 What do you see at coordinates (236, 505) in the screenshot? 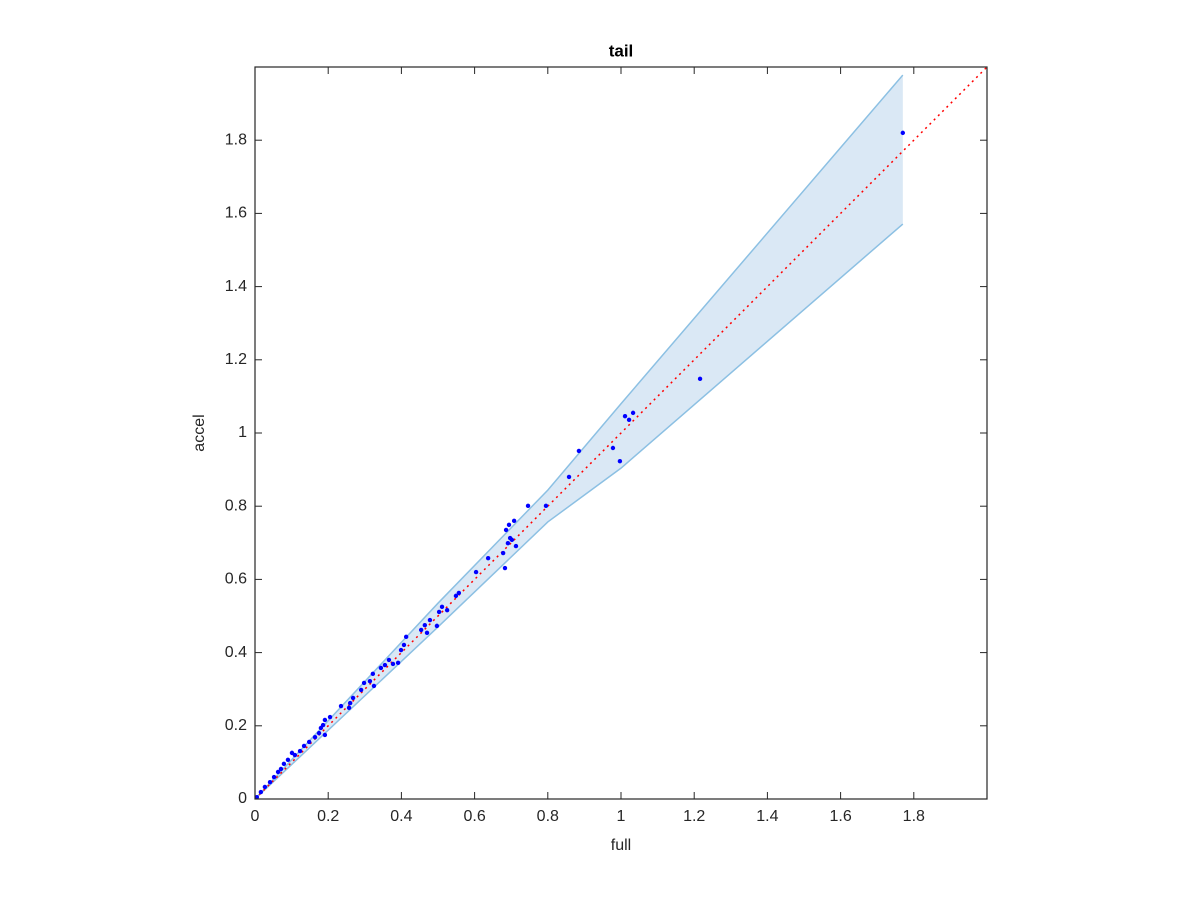
I see `y-tick-label: 0.8` at bounding box center [236, 505].